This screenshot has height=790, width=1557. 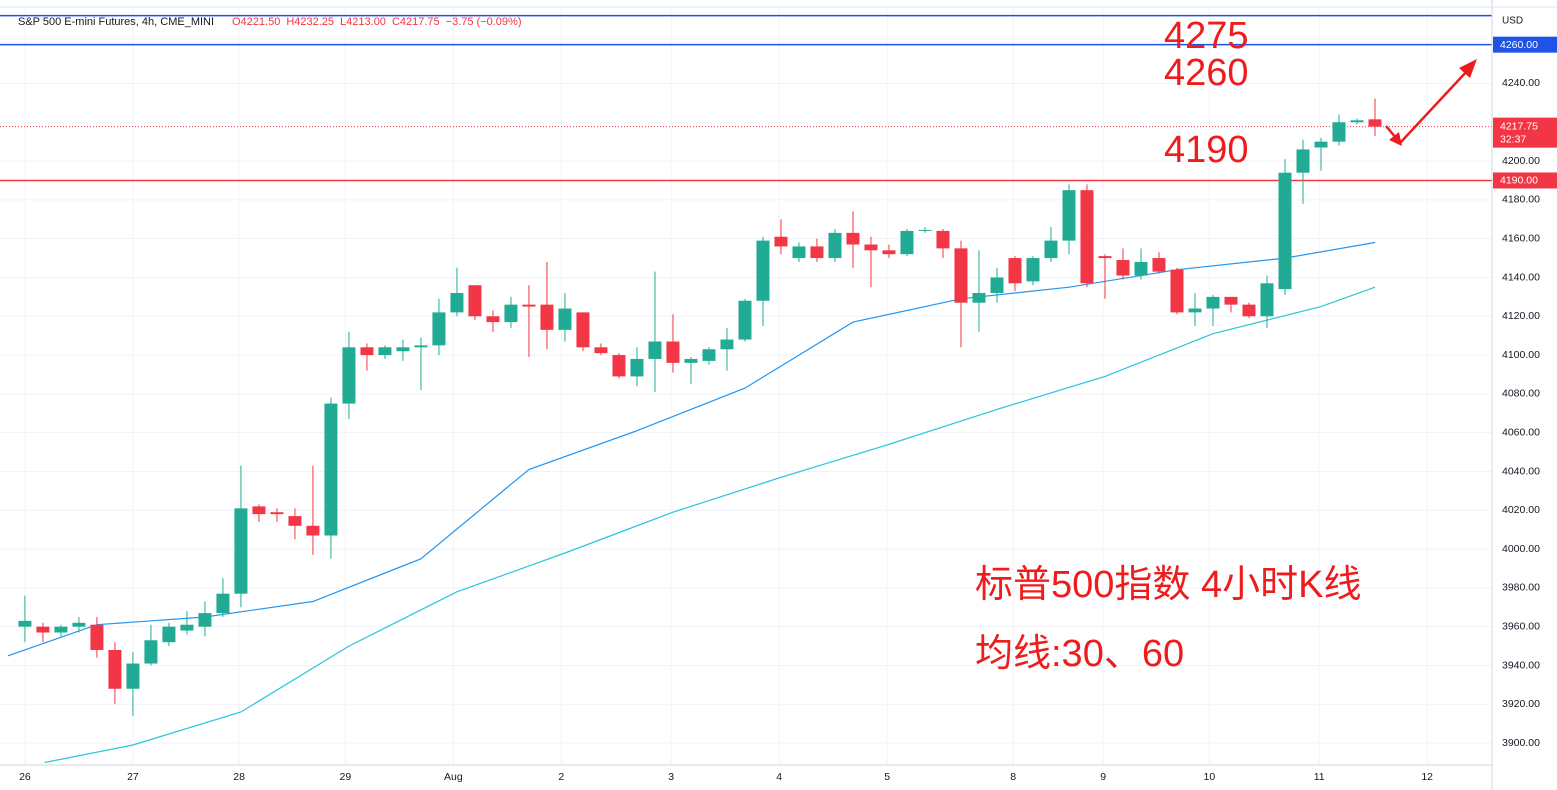 I want to click on price-label: 4260.00, so click(x=1519, y=45).